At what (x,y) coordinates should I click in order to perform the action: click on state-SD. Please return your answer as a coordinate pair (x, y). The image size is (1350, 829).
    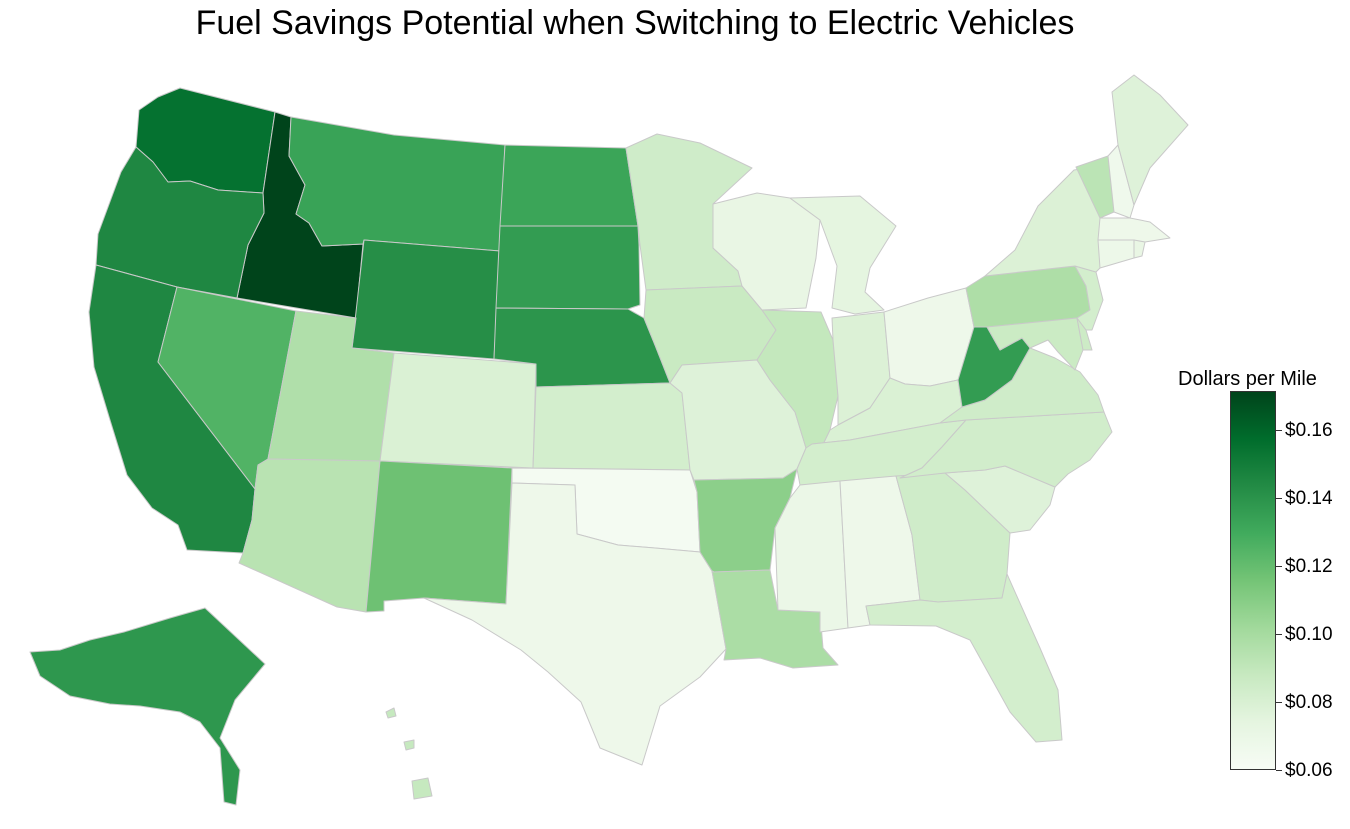
    Looking at the image, I should click on (568, 267).